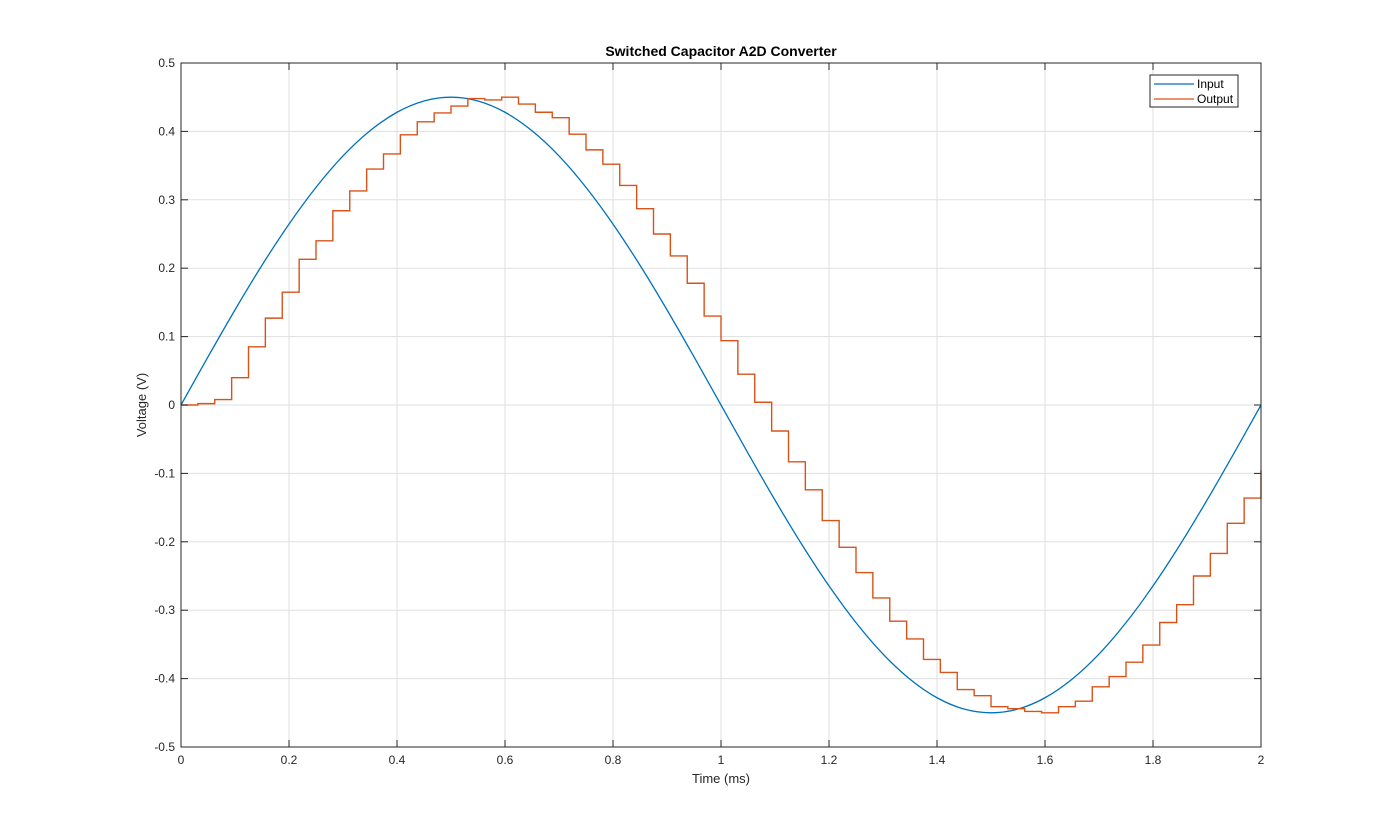 The height and width of the screenshot is (840, 1394). What do you see at coordinates (166, 268) in the screenshot?
I see `y-tick-label: 0.2` at bounding box center [166, 268].